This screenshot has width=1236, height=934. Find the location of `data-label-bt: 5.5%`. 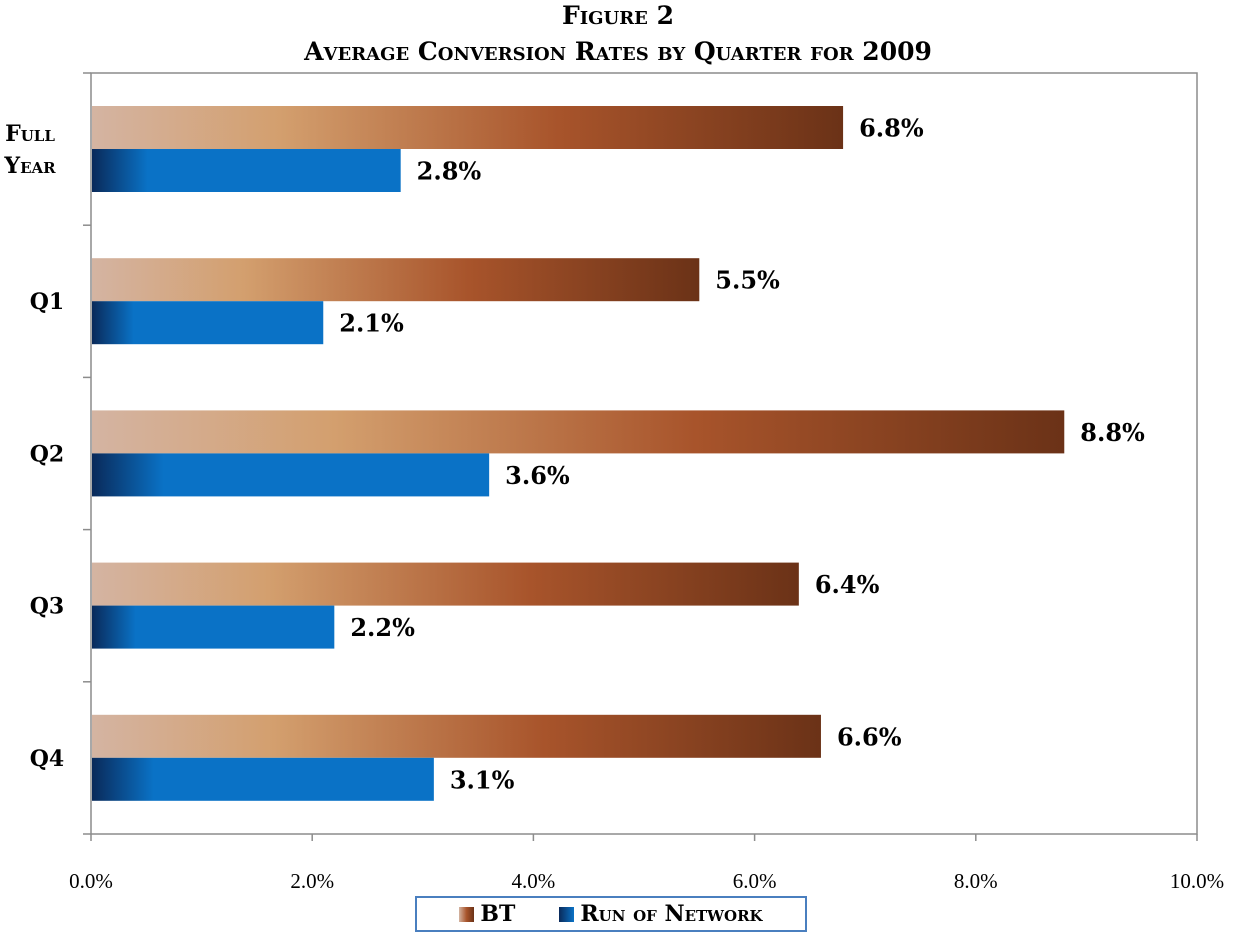

data-label-bt: 5.5% is located at coordinates (747, 280).